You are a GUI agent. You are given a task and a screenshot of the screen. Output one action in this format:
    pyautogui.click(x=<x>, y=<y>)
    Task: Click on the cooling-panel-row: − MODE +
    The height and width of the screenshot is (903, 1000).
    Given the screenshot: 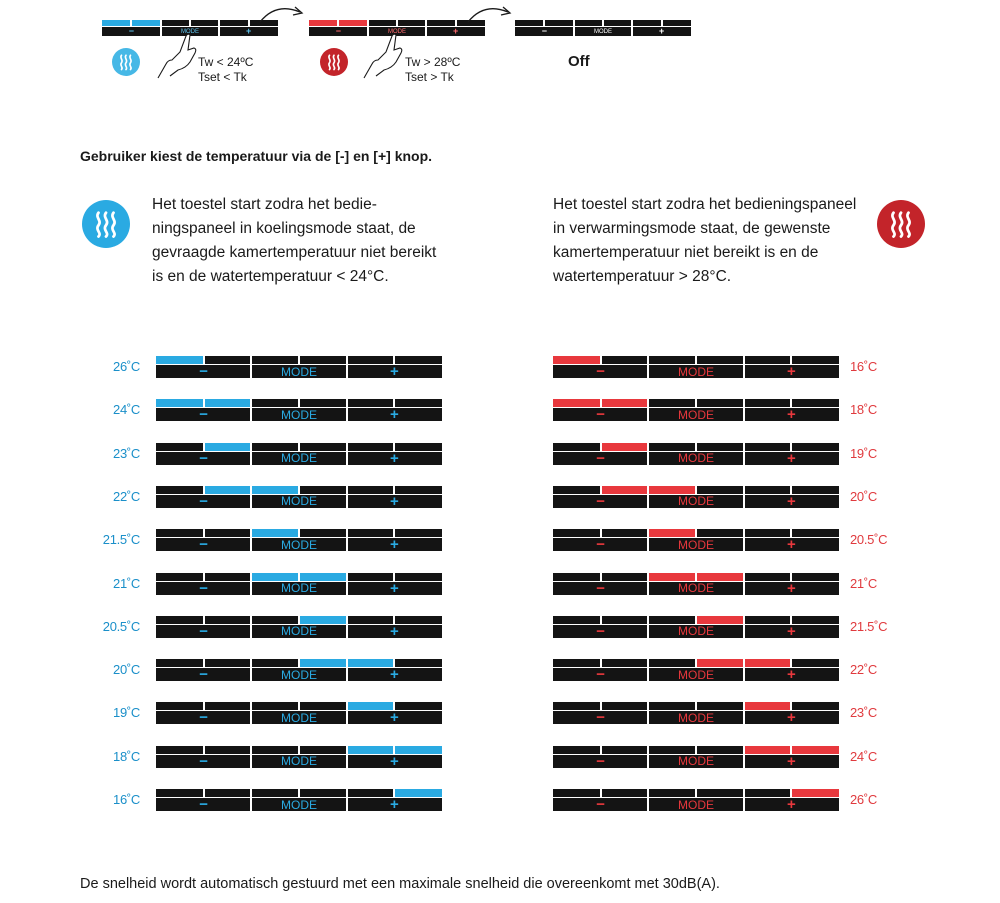 What is the action you would take?
    pyautogui.click(x=299, y=454)
    